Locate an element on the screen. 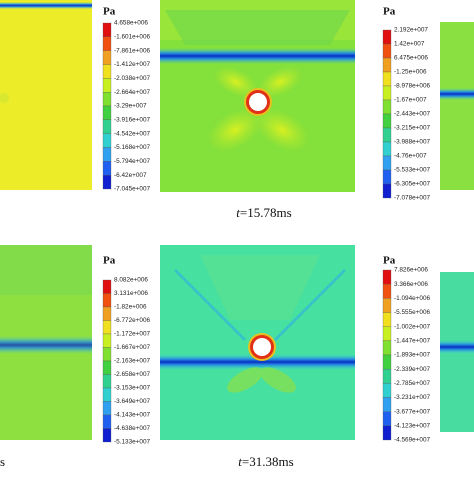 The width and height of the screenshot is (474, 479). legend-label: 3.131e+006 is located at coordinates (131, 293).